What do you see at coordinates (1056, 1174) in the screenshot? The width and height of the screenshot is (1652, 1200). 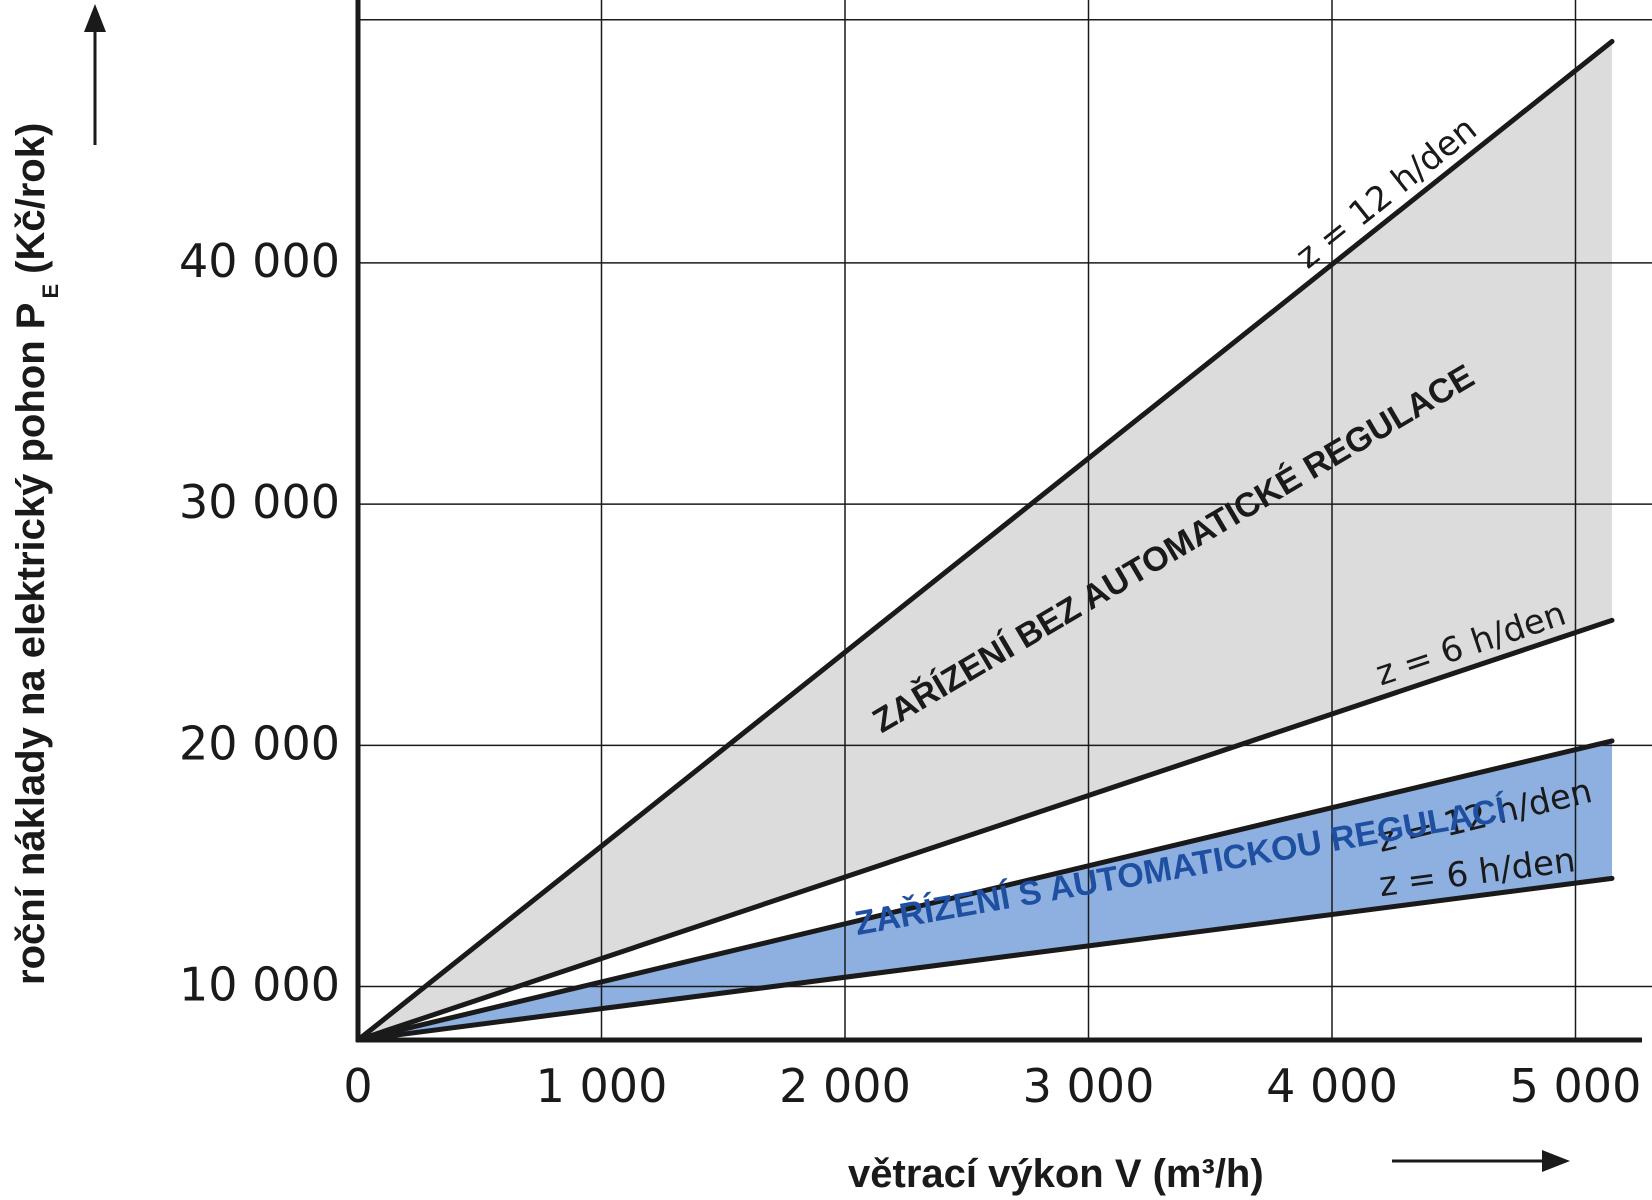 I see `x-axis-title: větrací výkon V (m³/h)` at bounding box center [1056, 1174].